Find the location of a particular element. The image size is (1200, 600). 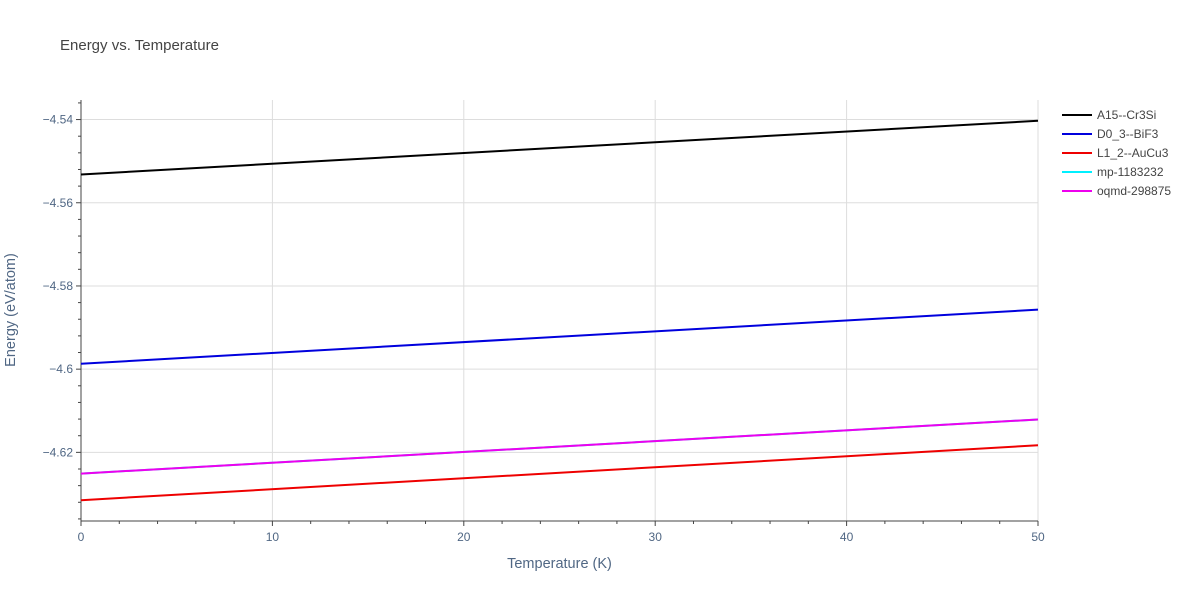

series-line-d0-3-bif3 is located at coordinates (559, 336).